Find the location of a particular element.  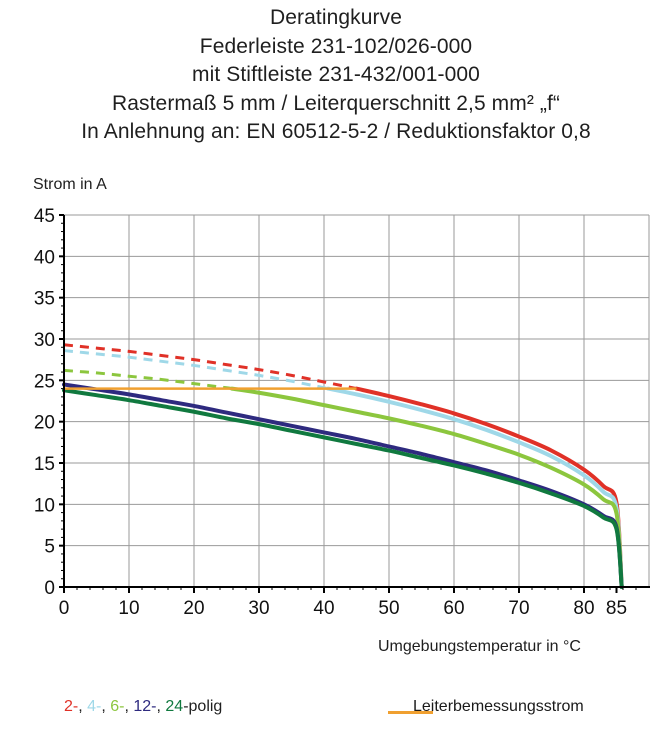

legend-sep-3: , is located at coordinates (129, 706).